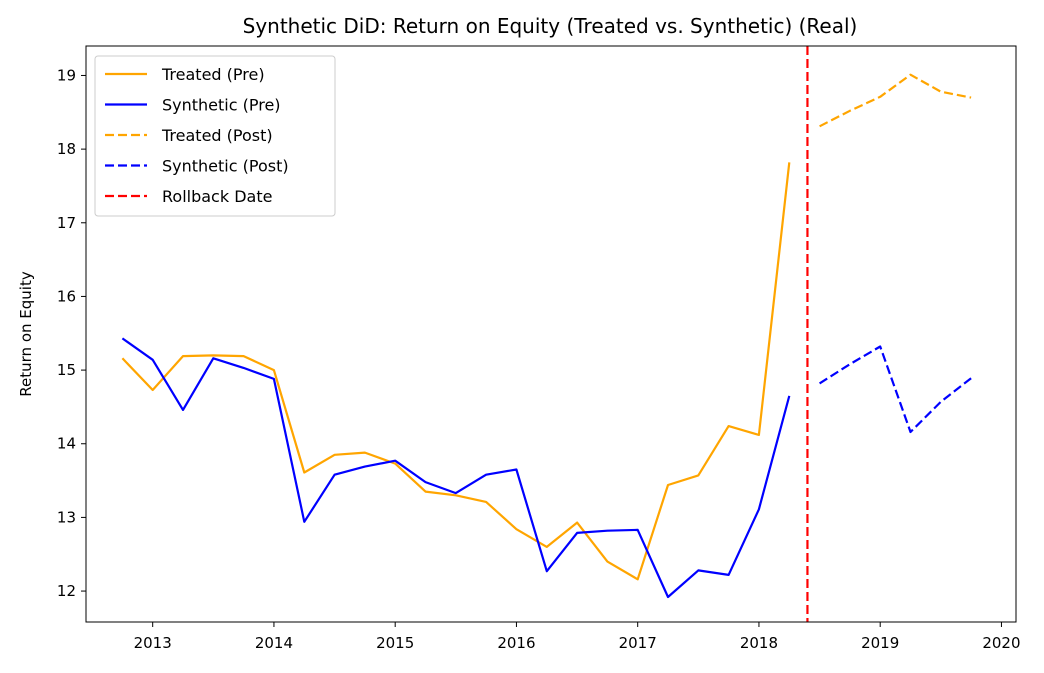  What do you see at coordinates (66, 444) in the screenshot?
I see `y-tick-label: 14` at bounding box center [66, 444].